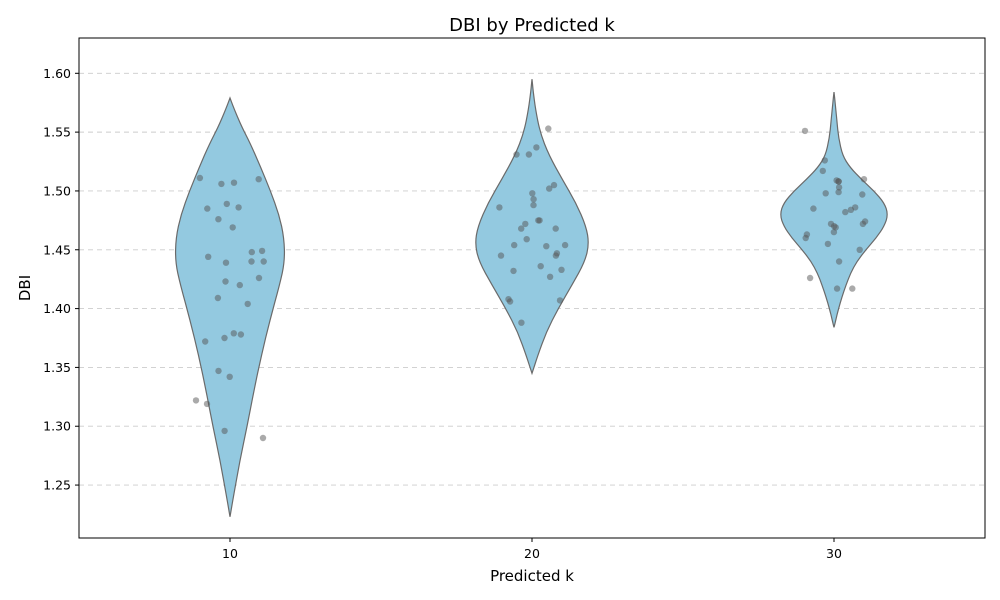  I want to click on y-tick-label: 1.55, so click(57, 132).